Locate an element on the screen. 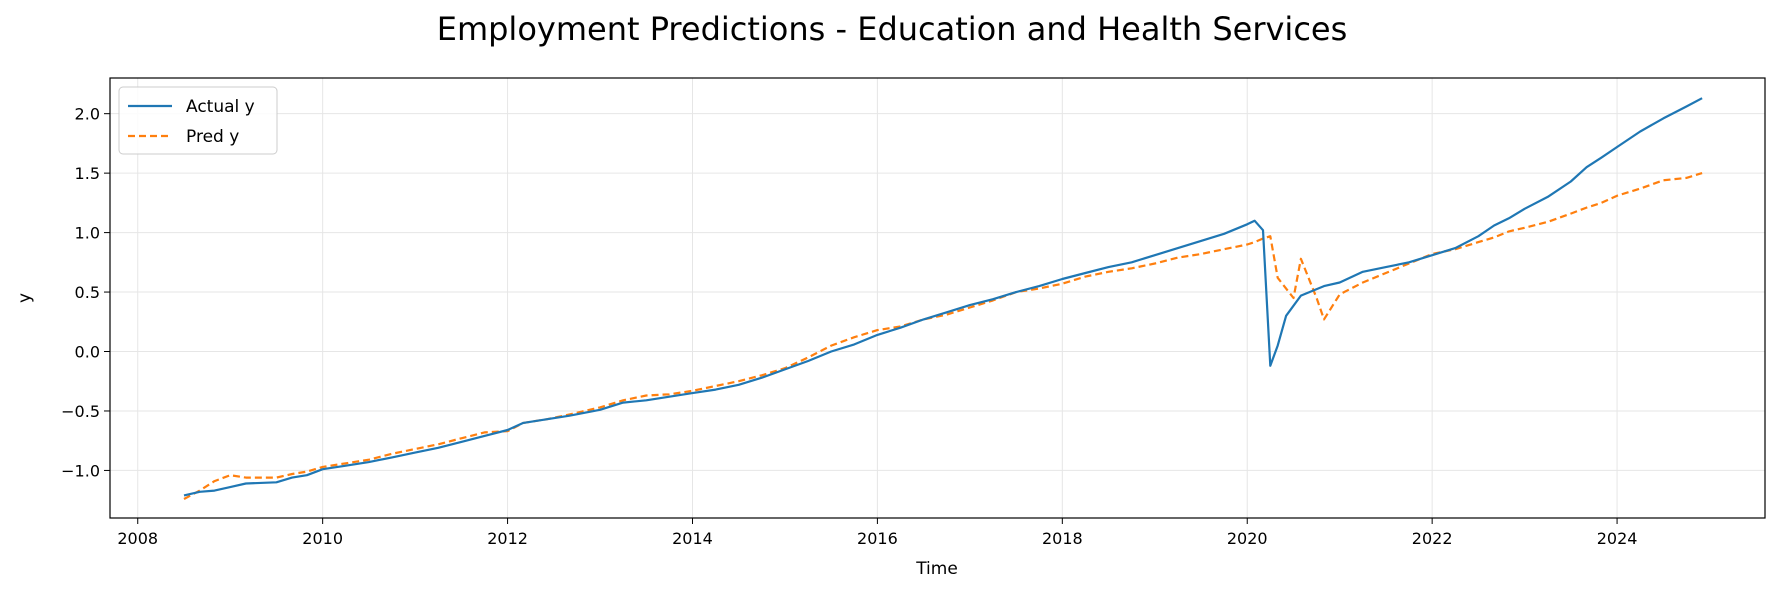  x-tick-label: 2022 is located at coordinates (1432, 538).